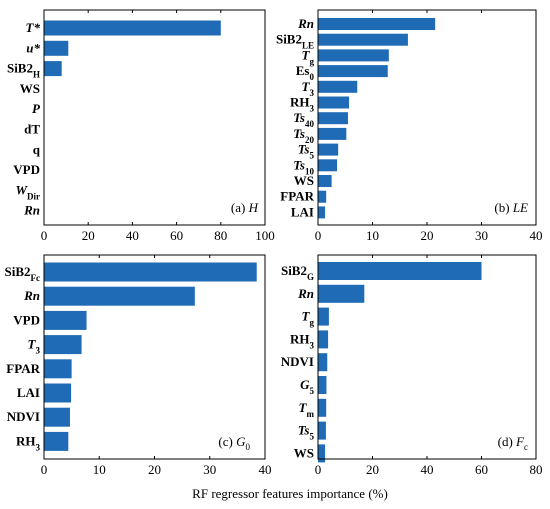  Describe the element at coordinates (303, 166) in the screenshot. I see `category-label-Ts10: Ts10` at that location.